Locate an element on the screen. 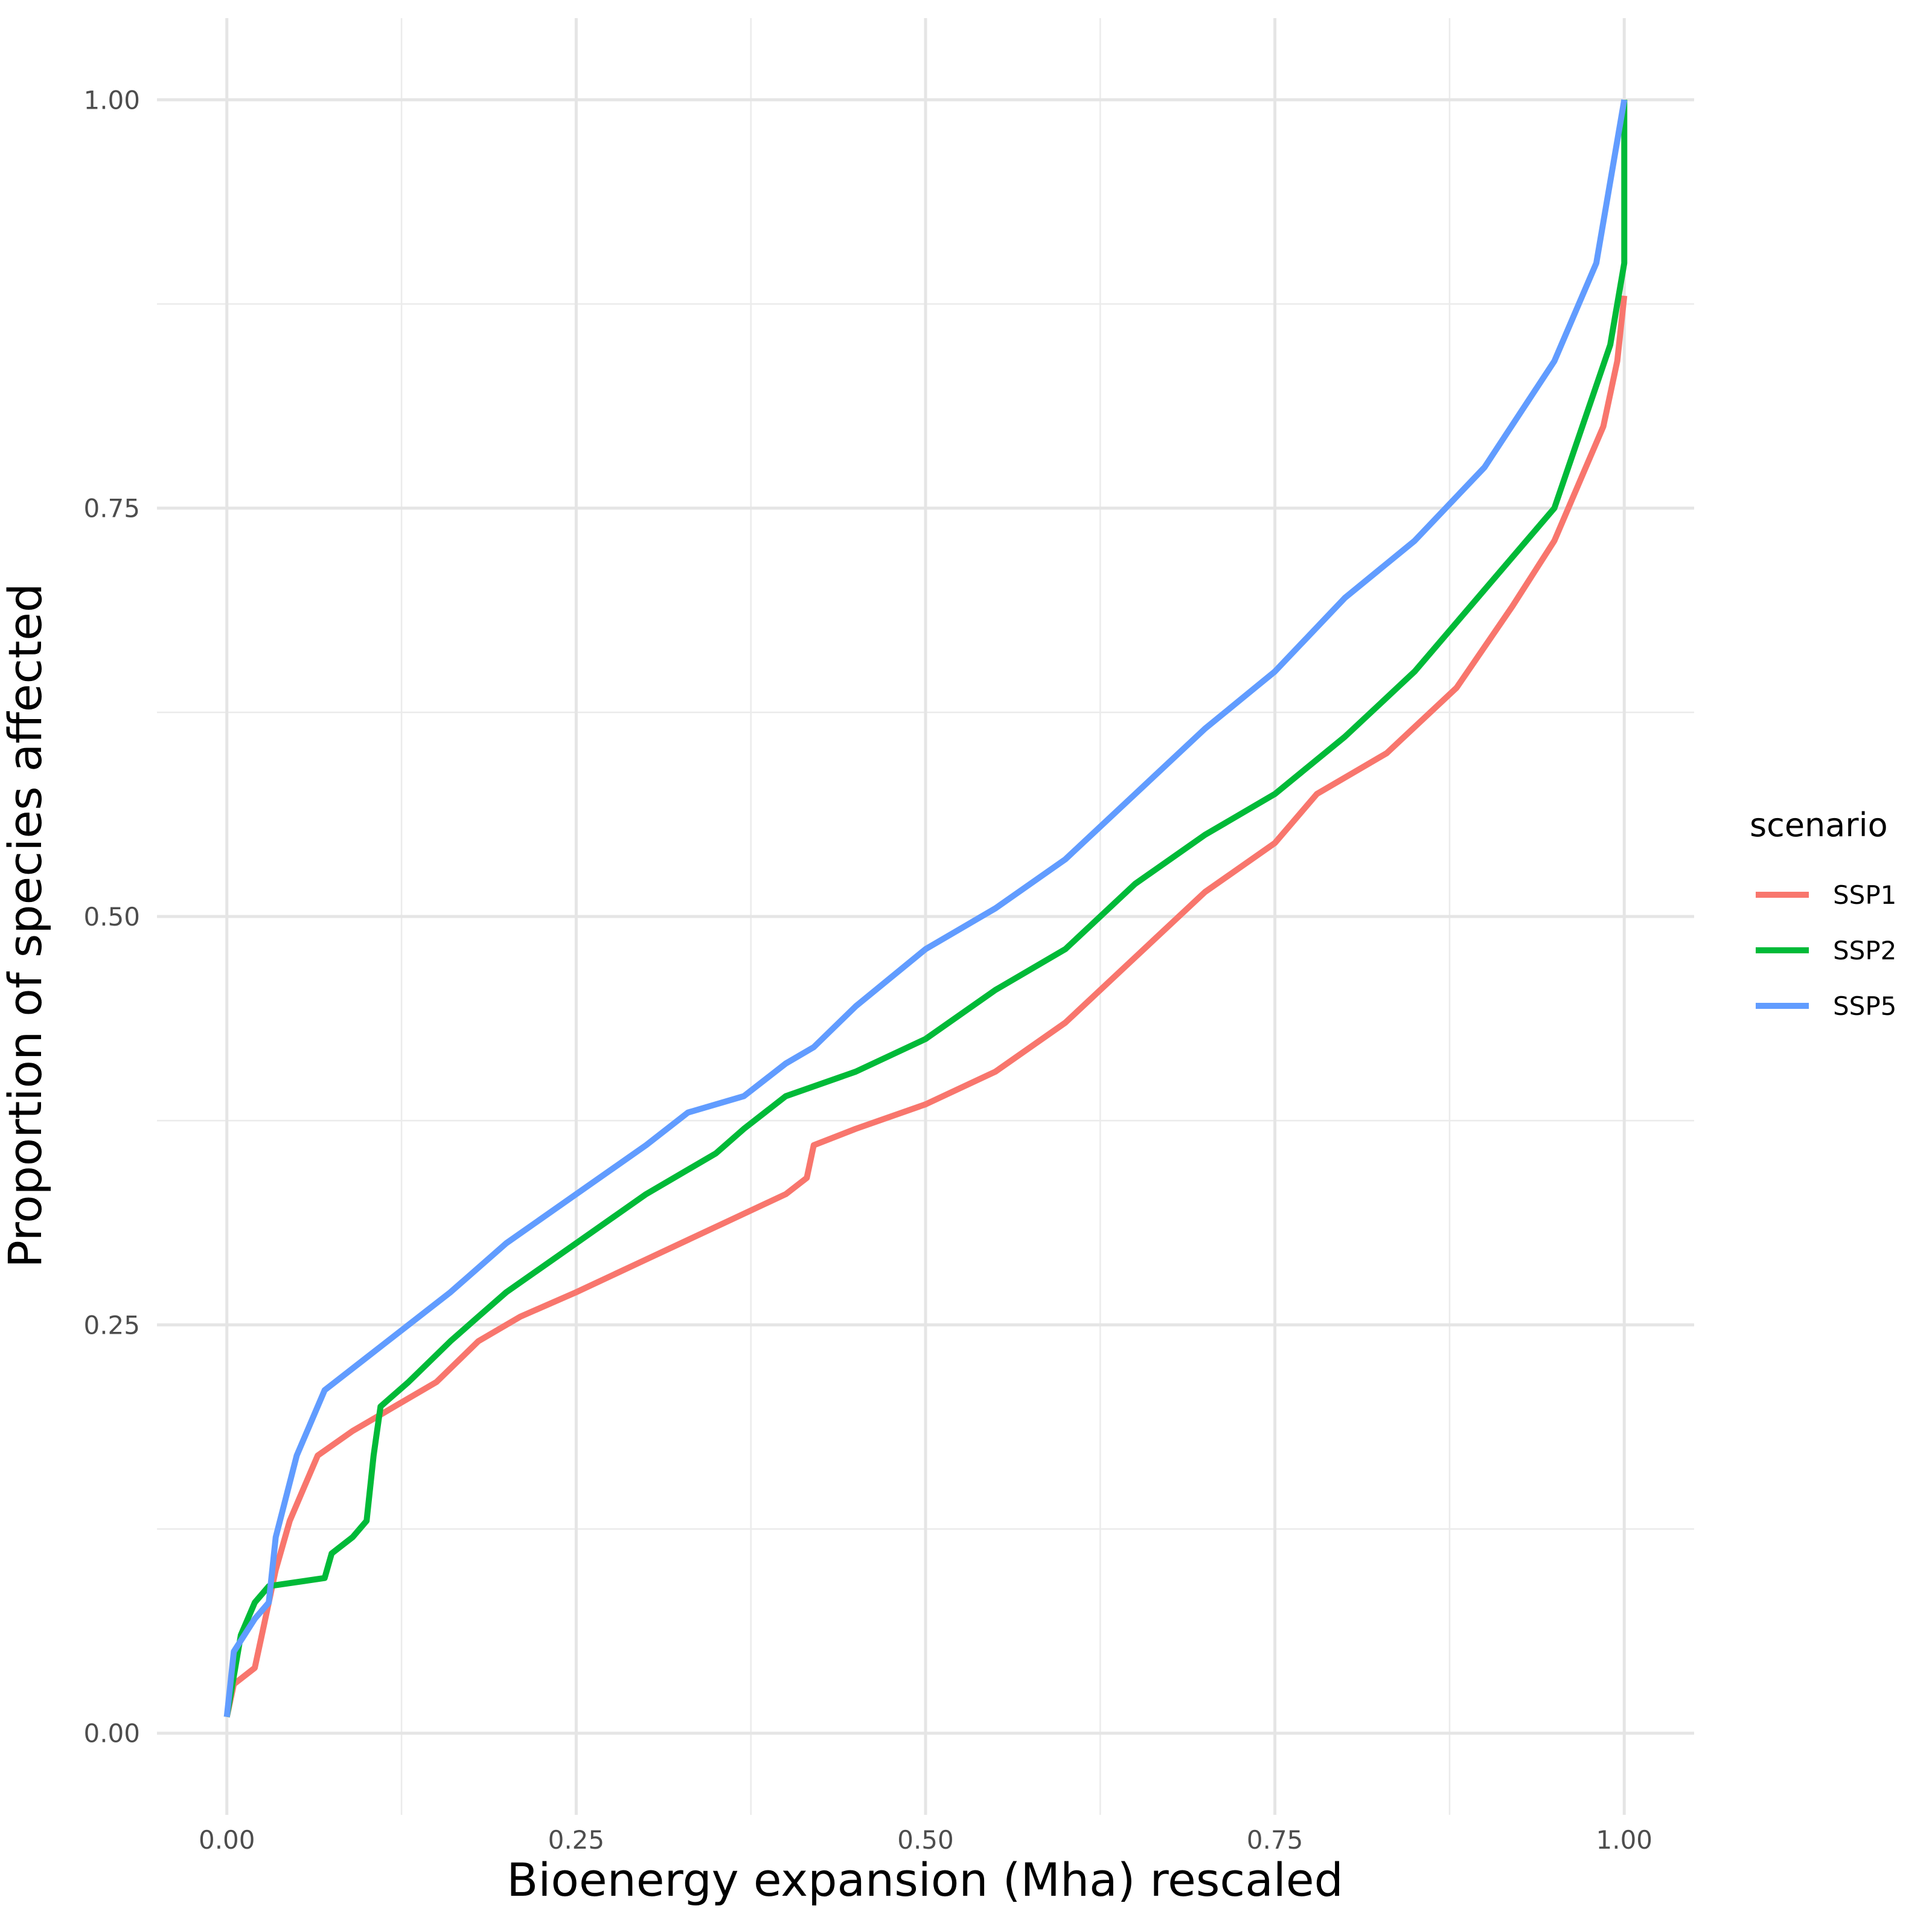 This screenshot has width=1932, height=1932. legend-items: SSP1 SSP2 SSP5 is located at coordinates (1826, 951).